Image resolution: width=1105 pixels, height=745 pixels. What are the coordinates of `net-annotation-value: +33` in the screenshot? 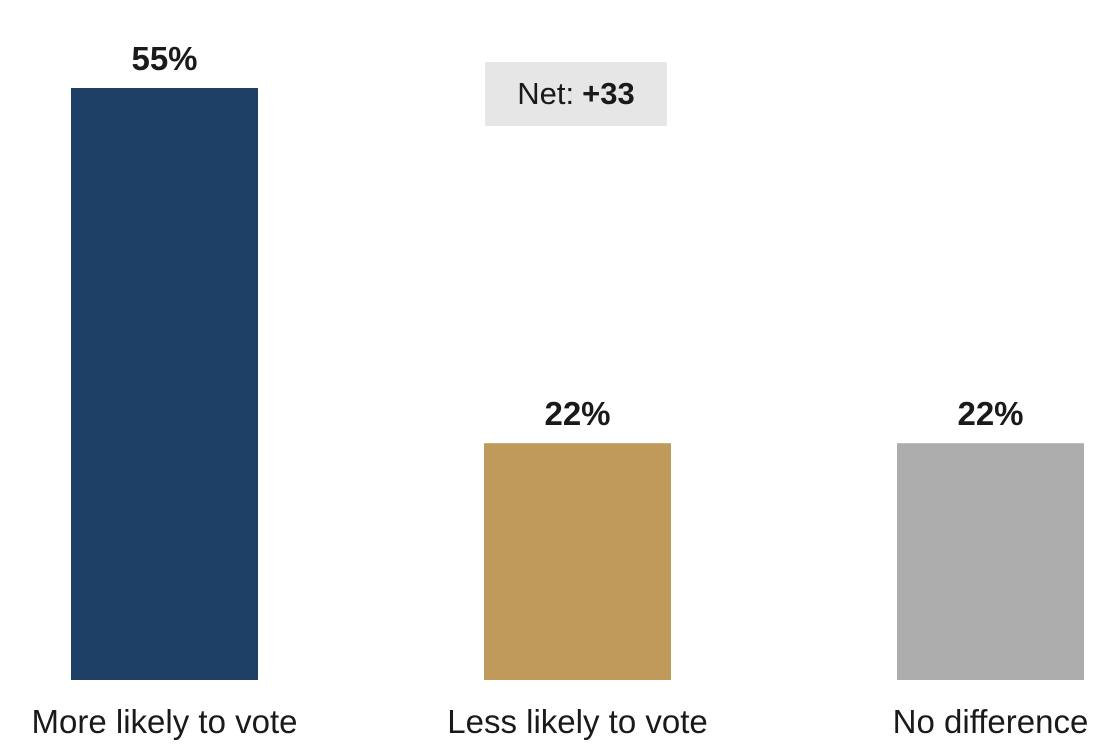 It's located at (608, 93).